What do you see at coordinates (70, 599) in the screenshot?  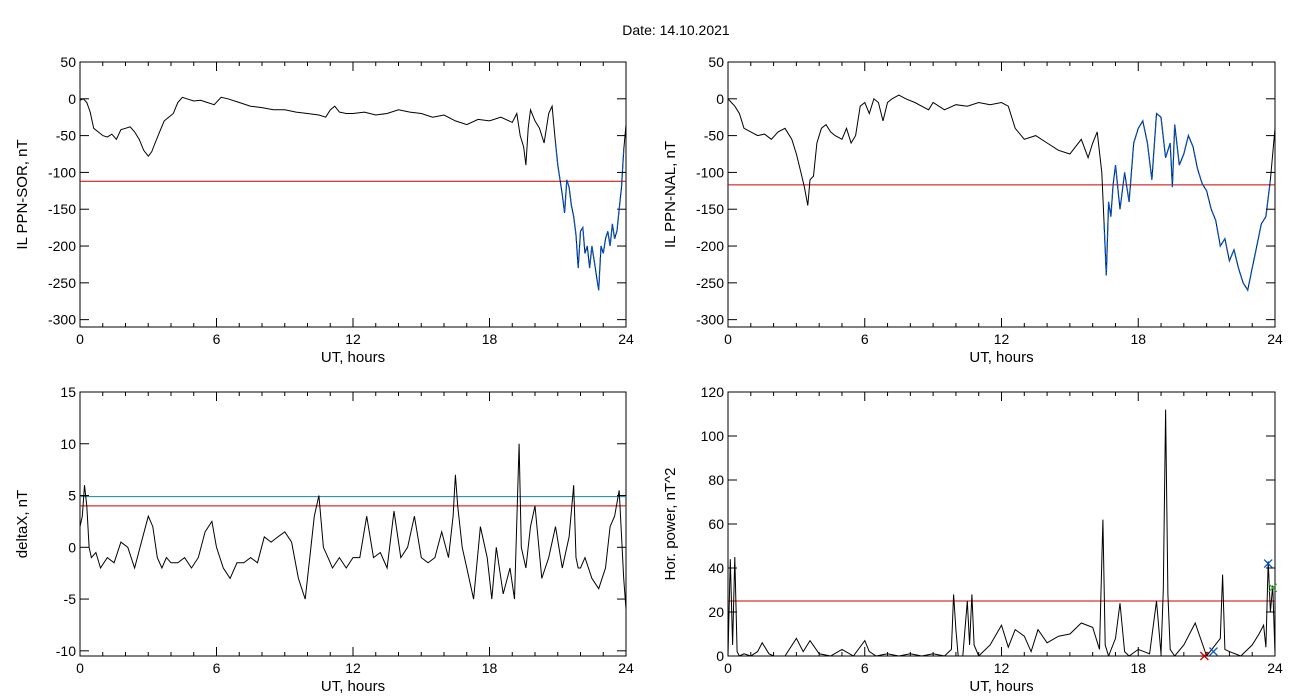 I see `y-tick-label: -5` at bounding box center [70, 599].